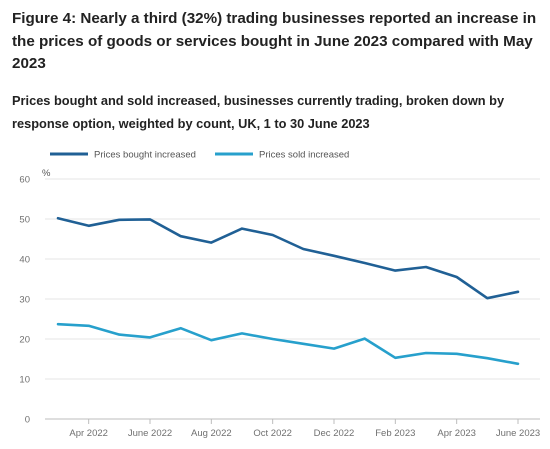 The height and width of the screenshot is (449, 550). I want to click on legend-label: Prices bought increased, so click(145, 155).